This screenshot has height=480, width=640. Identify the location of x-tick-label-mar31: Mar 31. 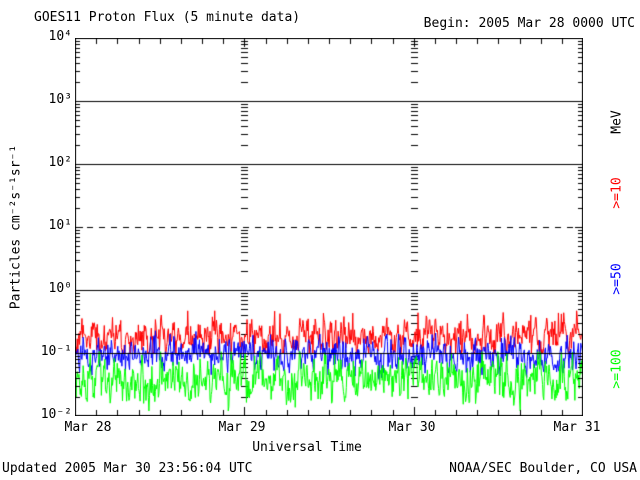
(577, 427).